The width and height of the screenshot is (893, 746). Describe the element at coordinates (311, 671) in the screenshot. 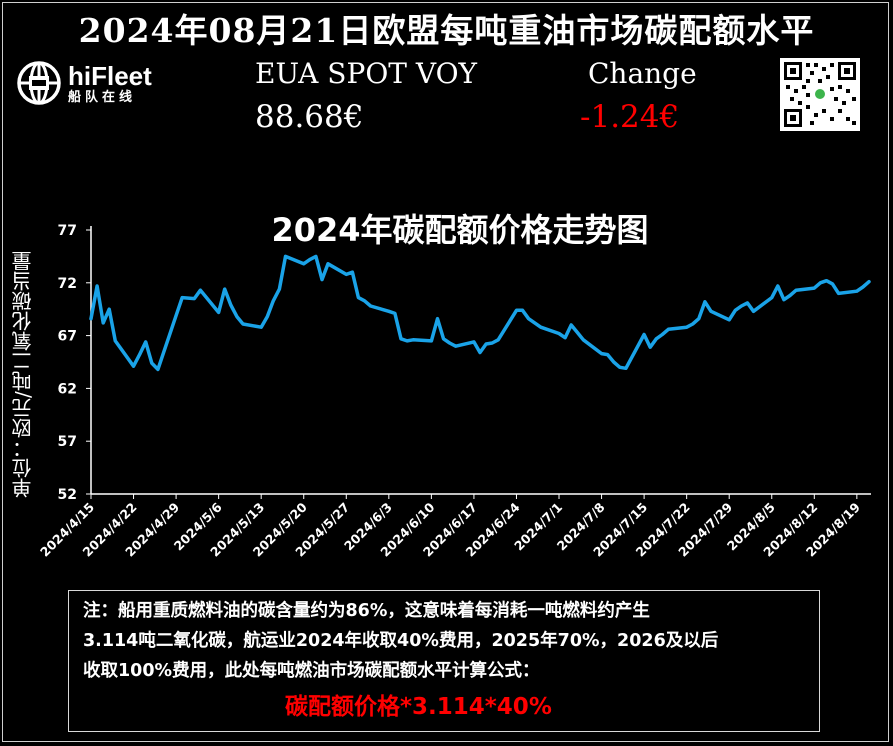

I see `note-line-3: 收取100%费用，此处每吨燃油市场碳配额水平计算公式：` at that location.